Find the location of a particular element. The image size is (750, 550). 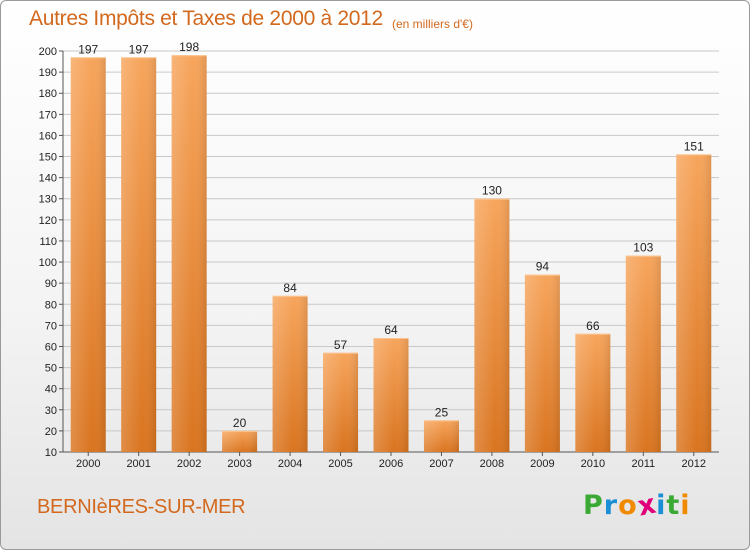

logo-letter: t is located at coordinates (673, 505).